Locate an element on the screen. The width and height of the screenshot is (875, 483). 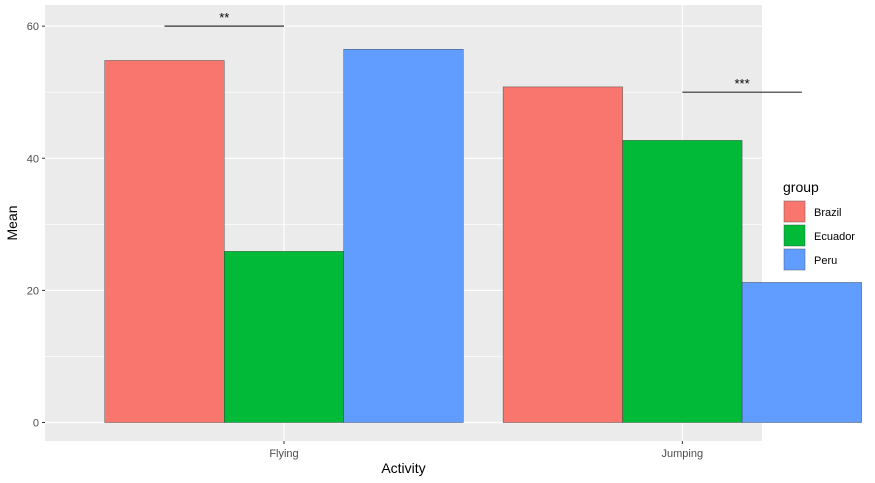
y-tick-label: 20 is located at coordinates (33, 291).